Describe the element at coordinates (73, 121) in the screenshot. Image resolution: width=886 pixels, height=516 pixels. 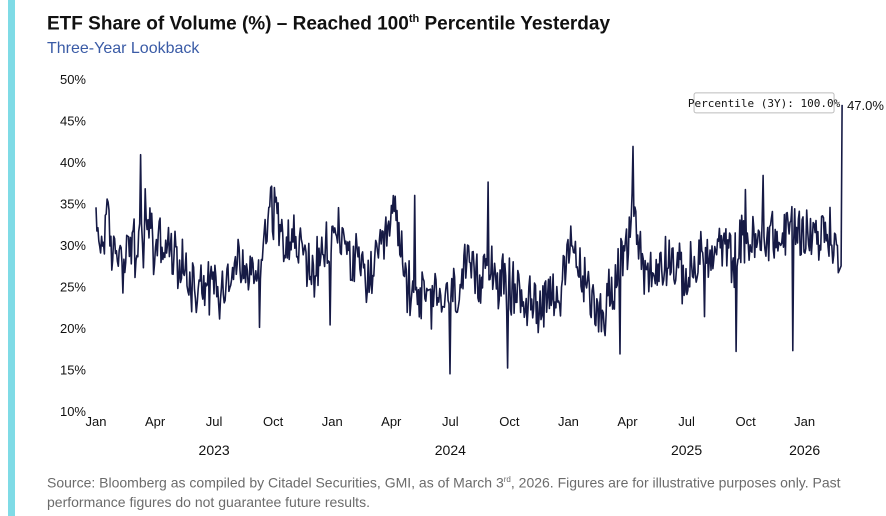
I see `y-tick-label: 45%` at that location.